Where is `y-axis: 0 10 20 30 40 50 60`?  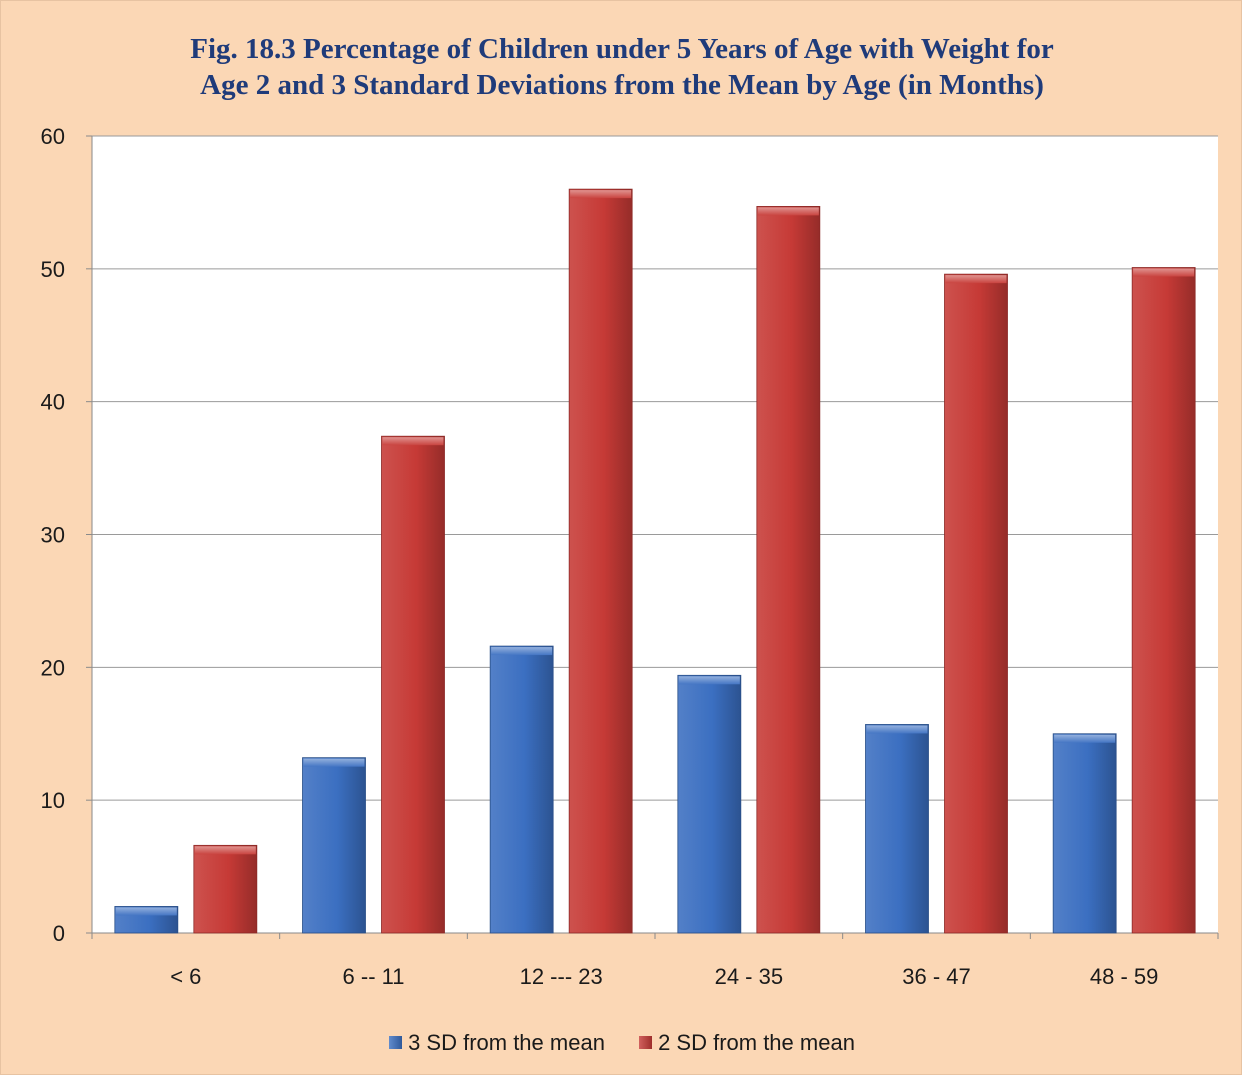 y-axis: 0 10 20 30 40 50 60 is located at coordinates (53, 535).